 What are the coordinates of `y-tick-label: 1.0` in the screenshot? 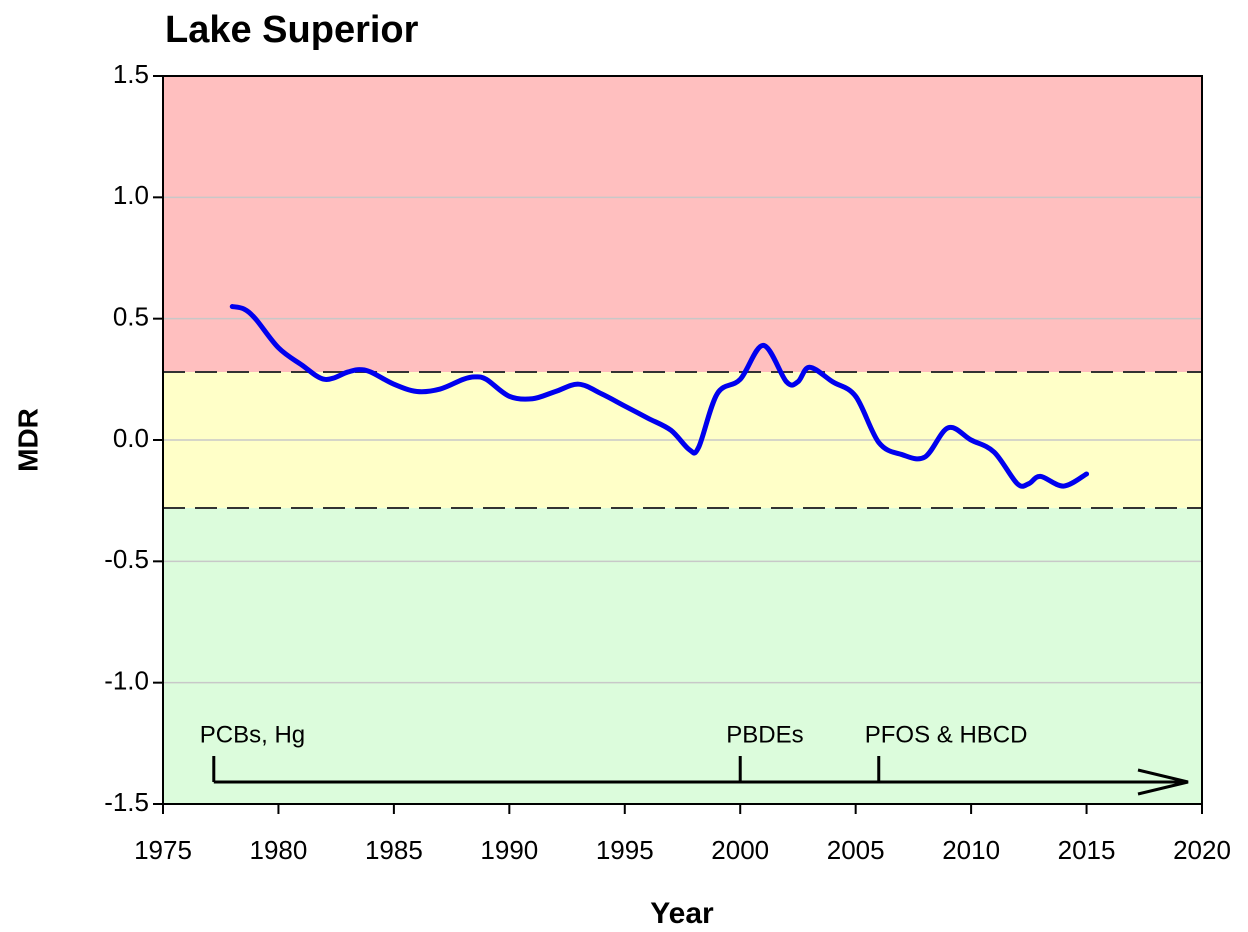 It's located at (131, 195).